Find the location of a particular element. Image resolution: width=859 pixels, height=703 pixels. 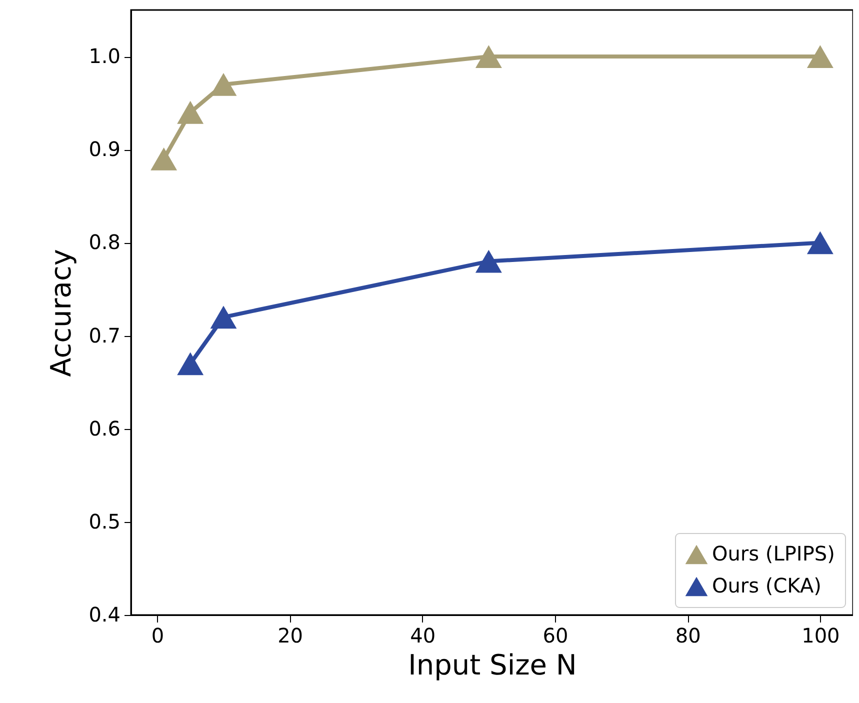

x-tick-label: 40 is located at coordinates (423, 636).